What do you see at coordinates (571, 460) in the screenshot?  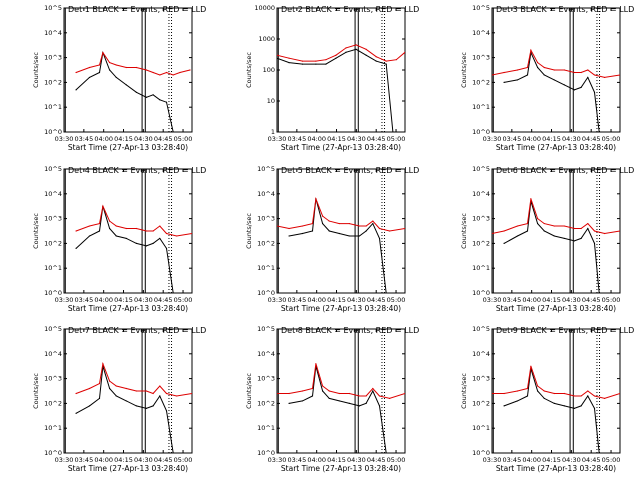 I see `x-tick-label: 04:30` at bounding box center [571, 460].